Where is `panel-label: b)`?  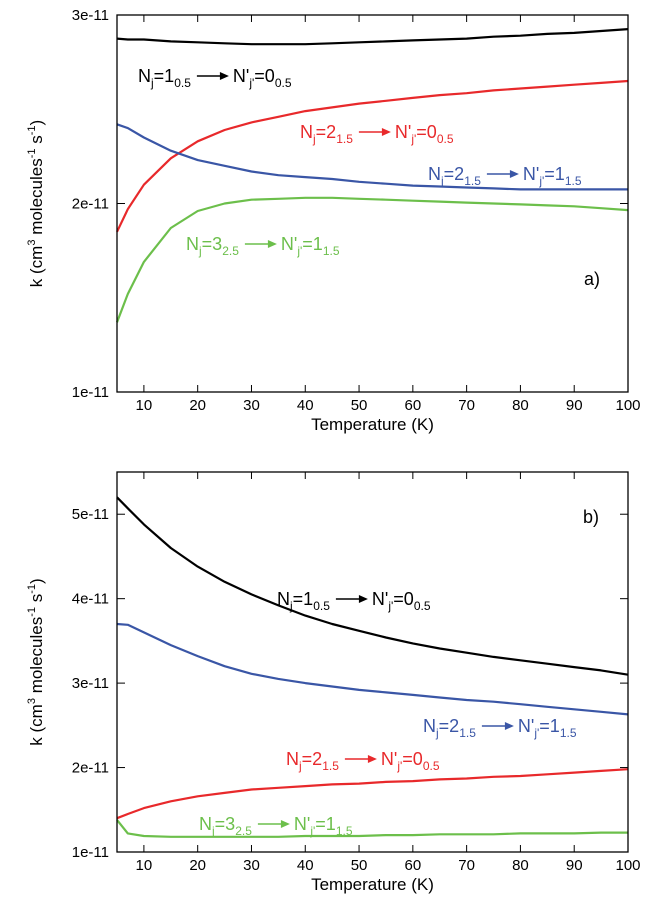 panel-label: b) is located at coordinates (591, 517).